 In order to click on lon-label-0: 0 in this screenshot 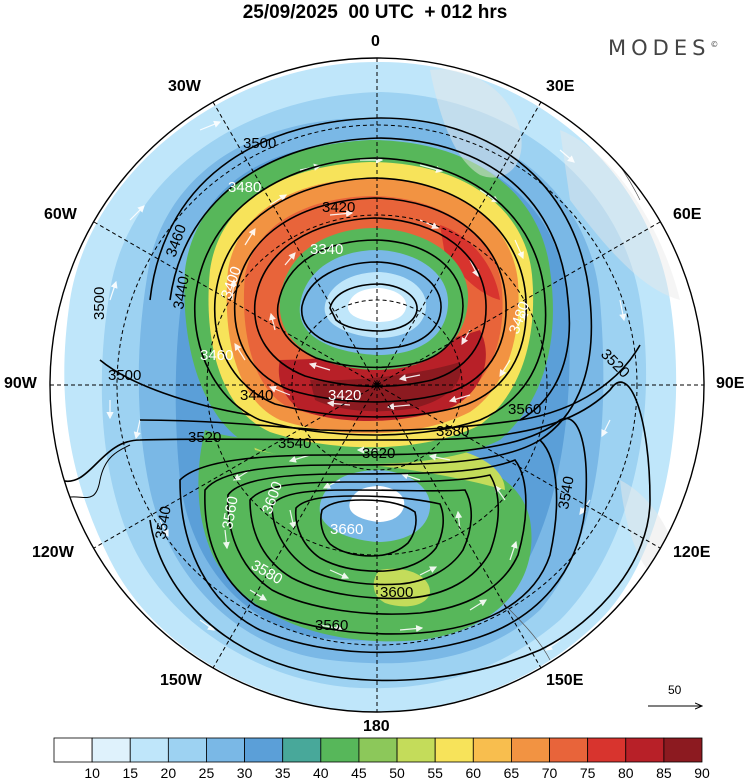, I will do `click(375, 41)`.